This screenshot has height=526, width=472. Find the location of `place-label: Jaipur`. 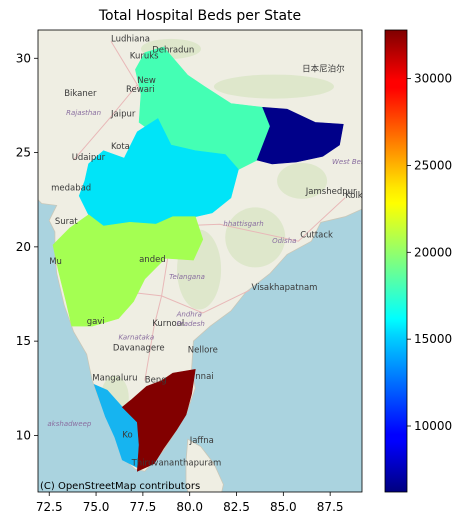

place-label: Jaipur is located at coordinates (123, 115).